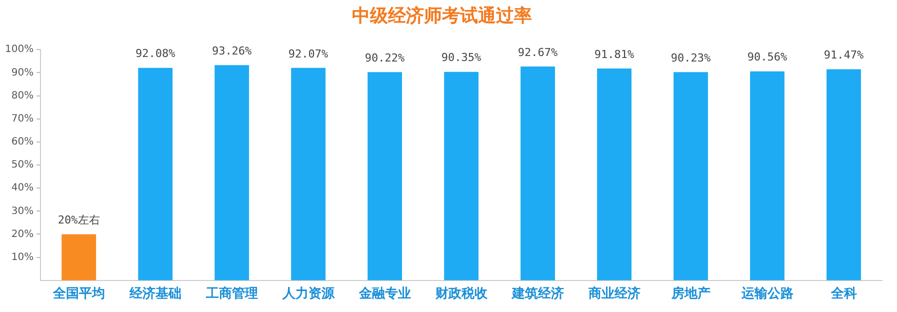  I want to click on x-tick-label: 全国平均, so click(78, 294).